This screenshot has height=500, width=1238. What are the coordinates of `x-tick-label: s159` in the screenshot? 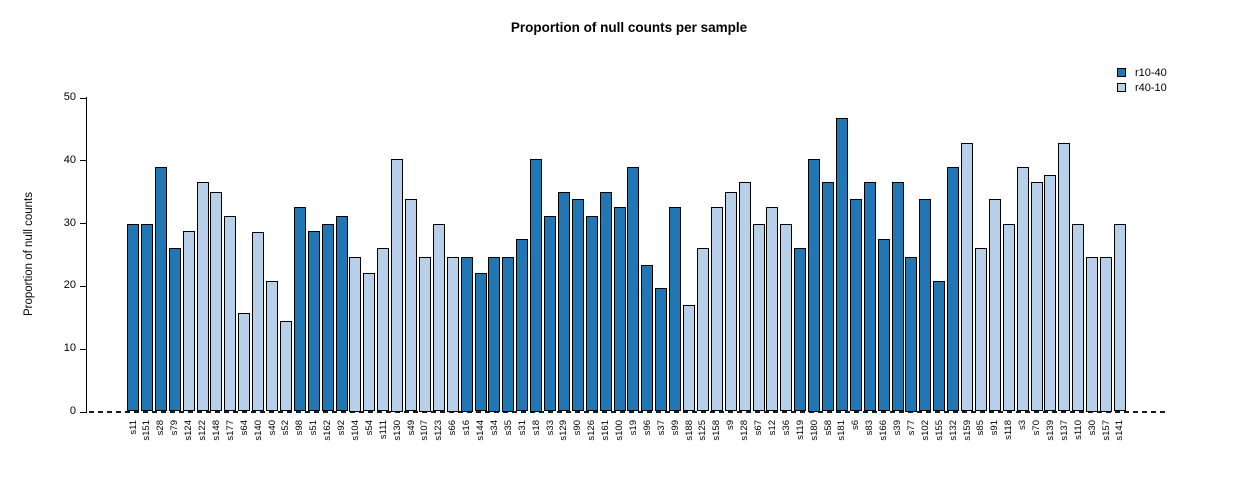 It's located at (967, 430).